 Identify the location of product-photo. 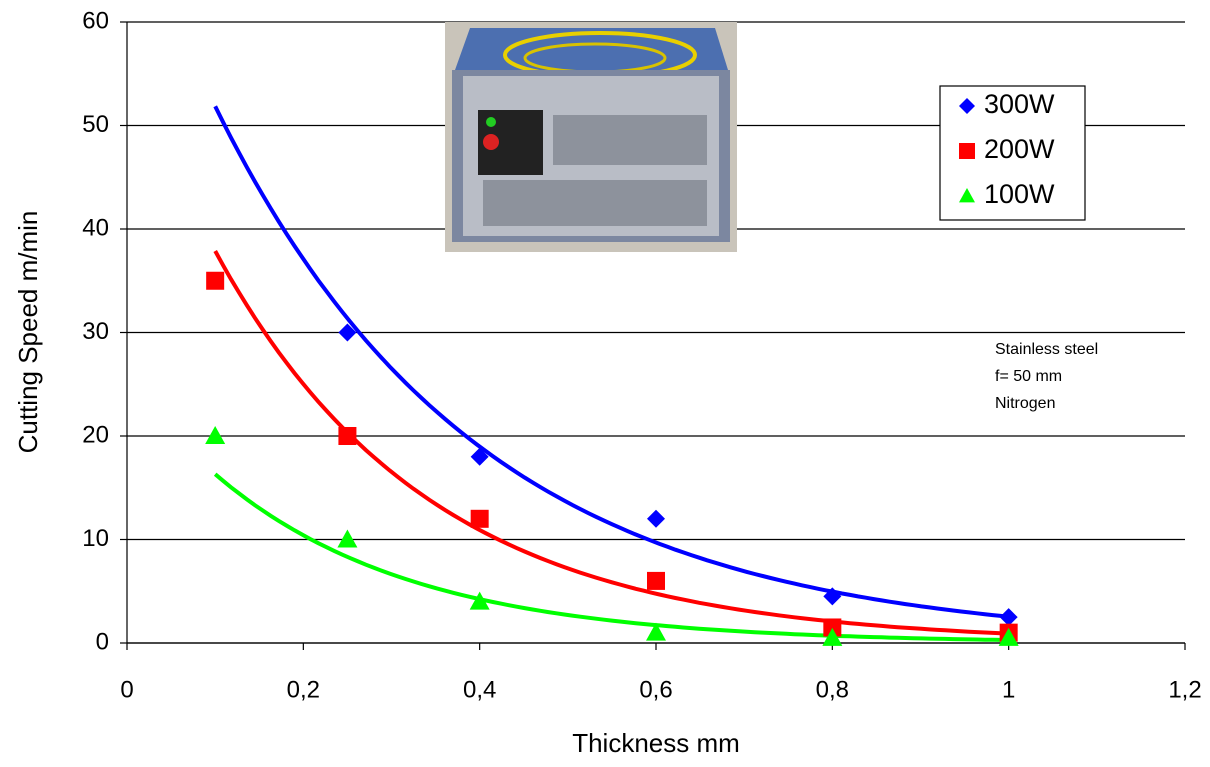
(591, 137).